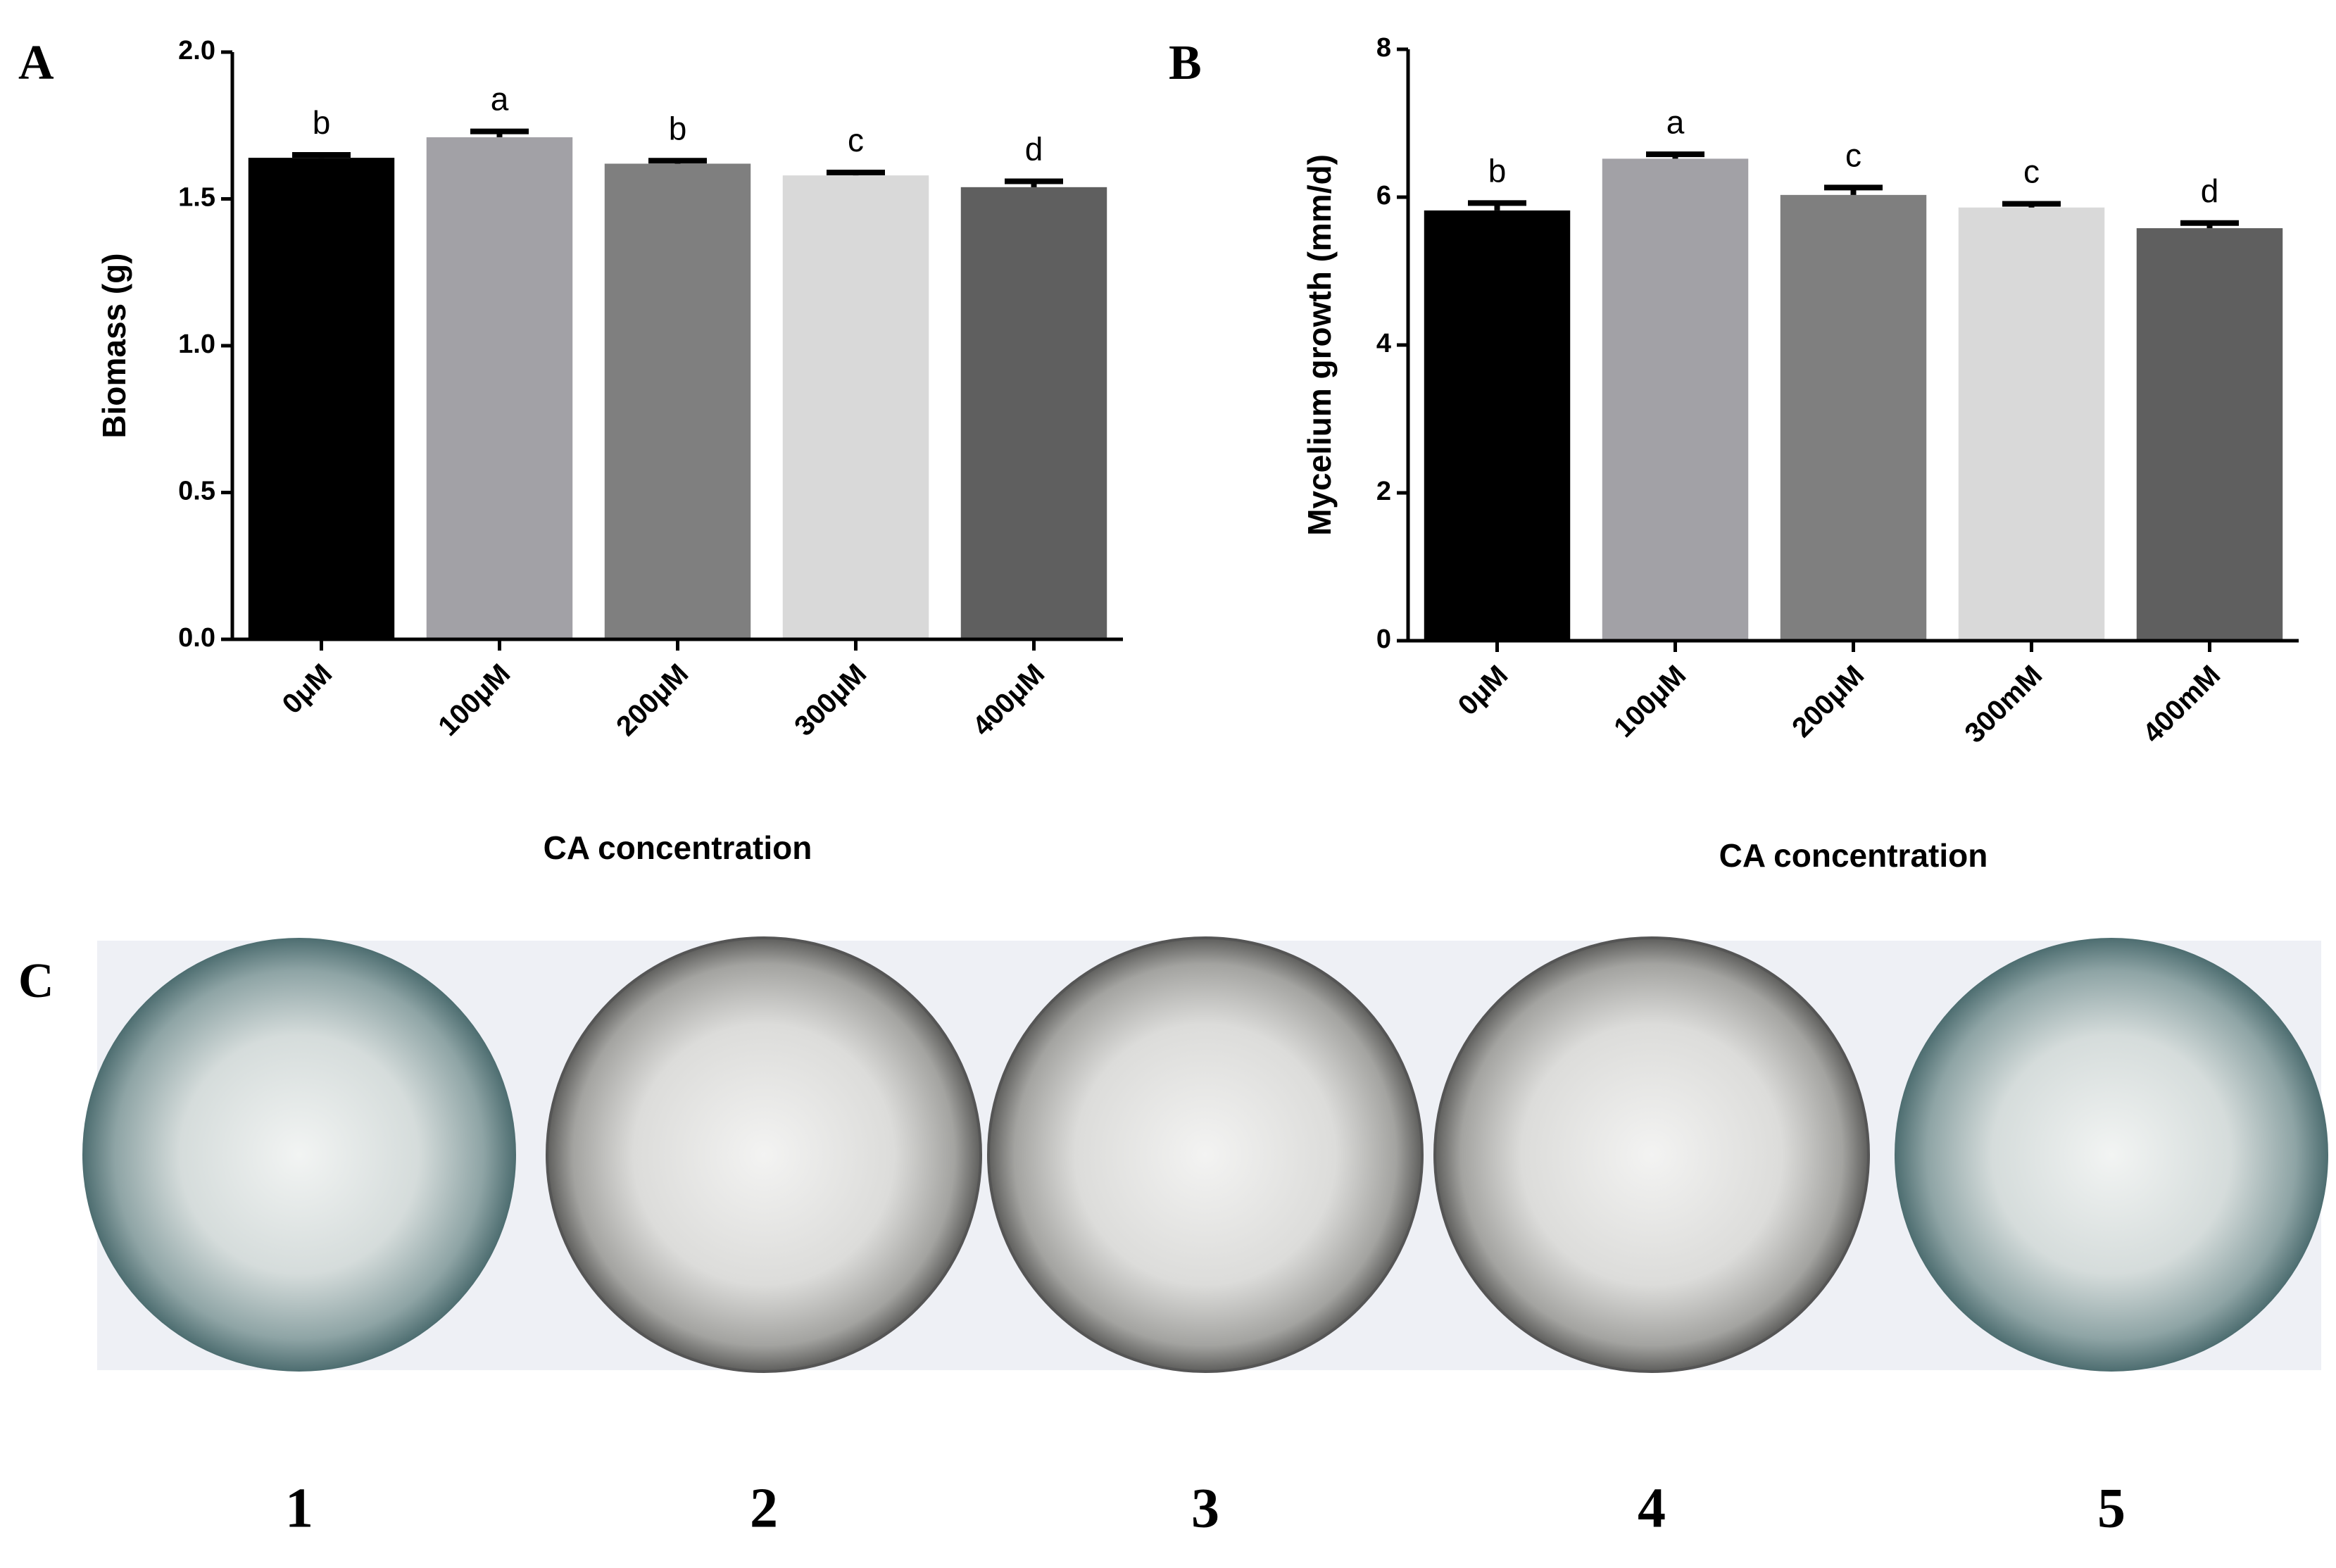  Describe the element at coordinates (2003, 704) in the screenshot. I see `x-tick-label: 300mM` at that location.